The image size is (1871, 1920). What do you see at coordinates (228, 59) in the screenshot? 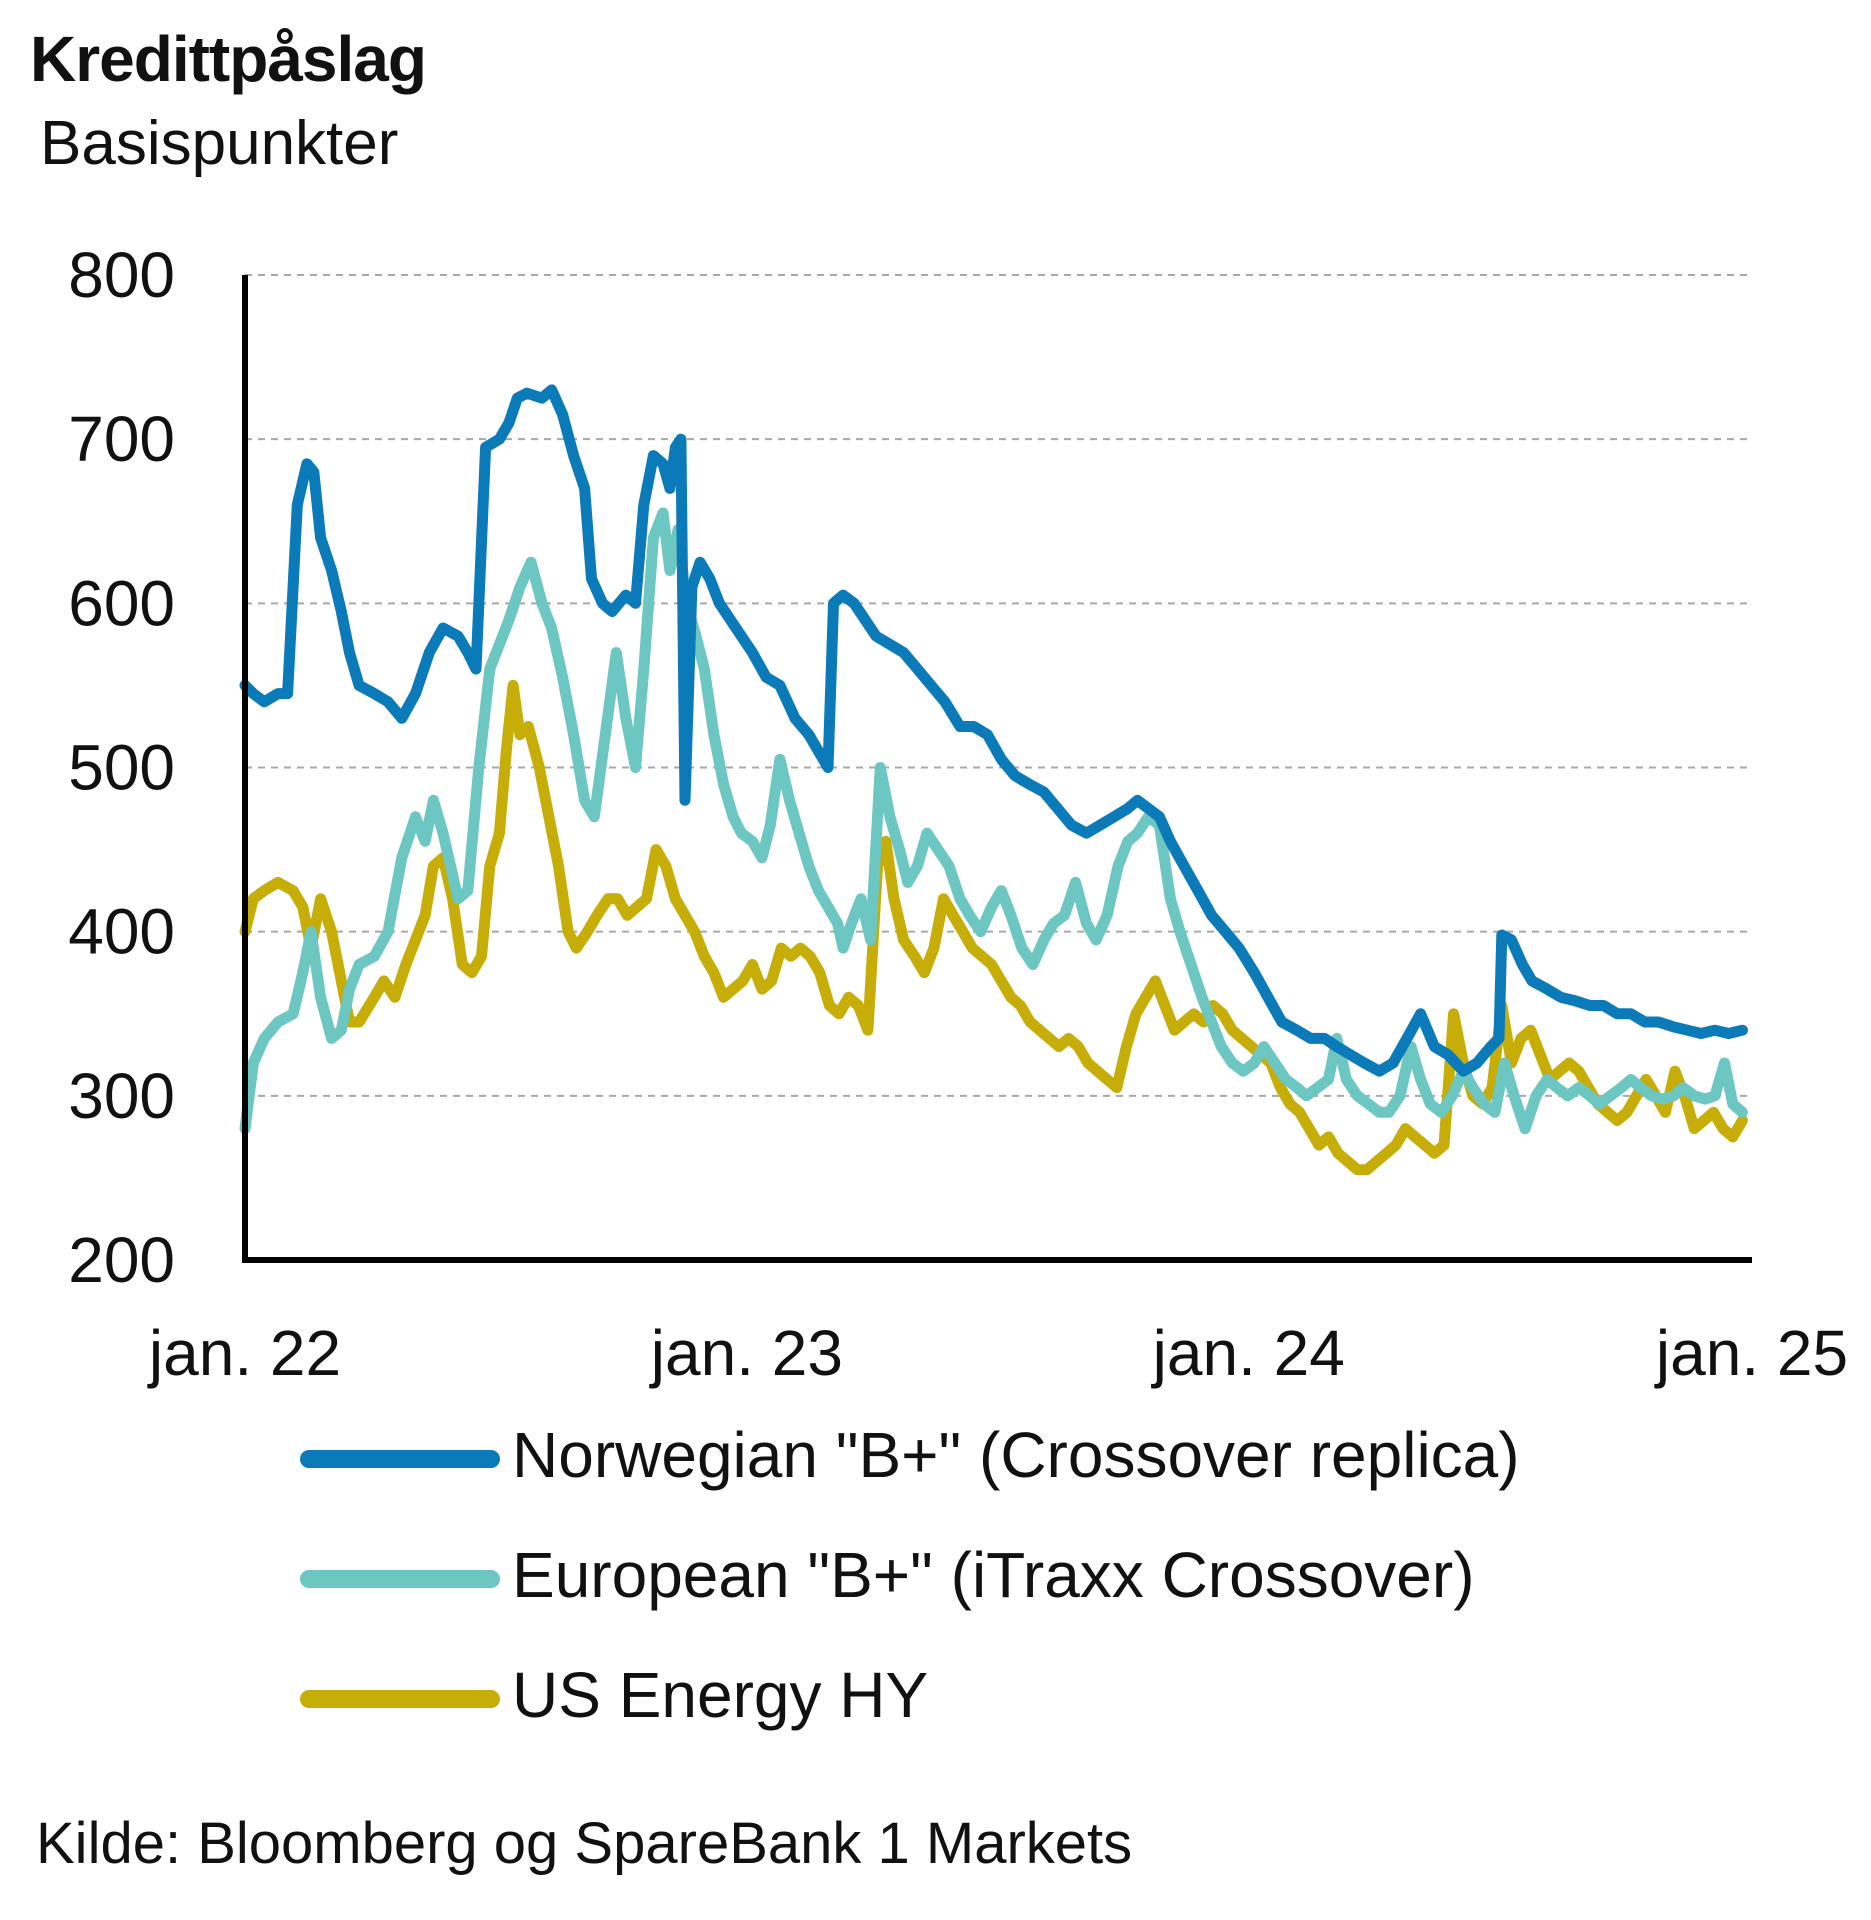
I see `chart-title: Kredittpåslag` at bounding box center [228, 59].